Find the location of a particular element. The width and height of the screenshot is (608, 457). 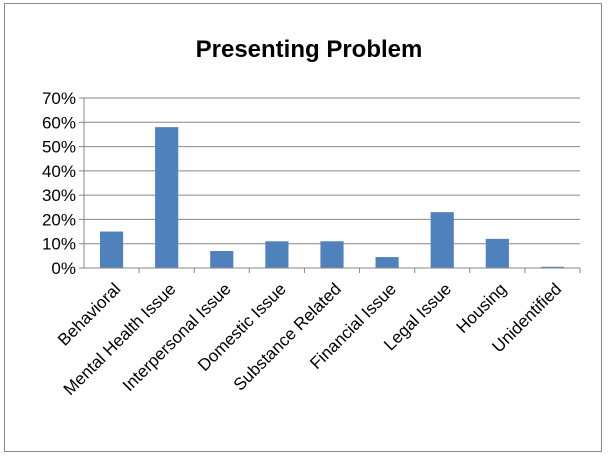

y-tick-label: 70% is located at coordinates (59, 98).